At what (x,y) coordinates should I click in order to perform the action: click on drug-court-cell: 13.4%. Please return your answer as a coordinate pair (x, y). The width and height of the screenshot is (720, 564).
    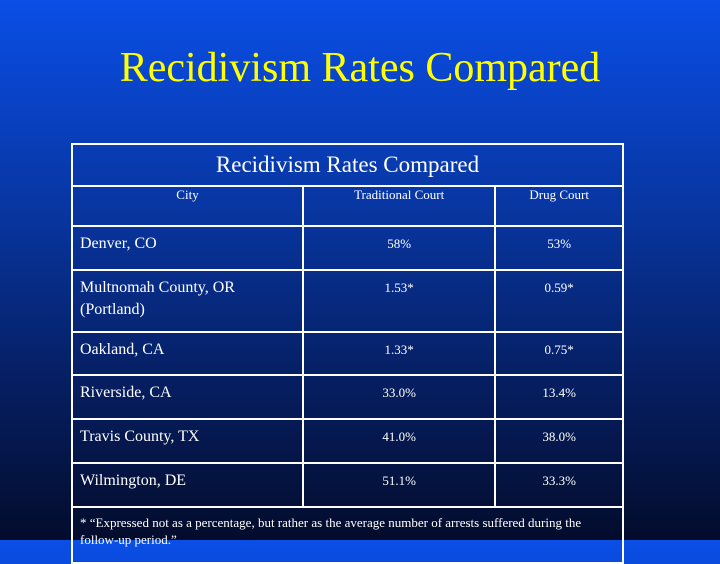
    Looking at the image, I should click on (559, 397).